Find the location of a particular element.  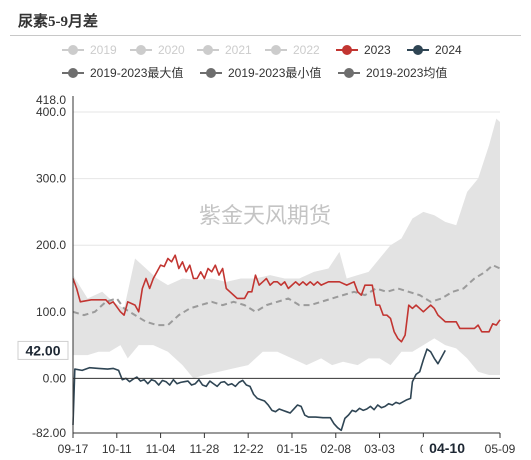

x-tick-label: 05-09 is located at coordinates (500, 449).